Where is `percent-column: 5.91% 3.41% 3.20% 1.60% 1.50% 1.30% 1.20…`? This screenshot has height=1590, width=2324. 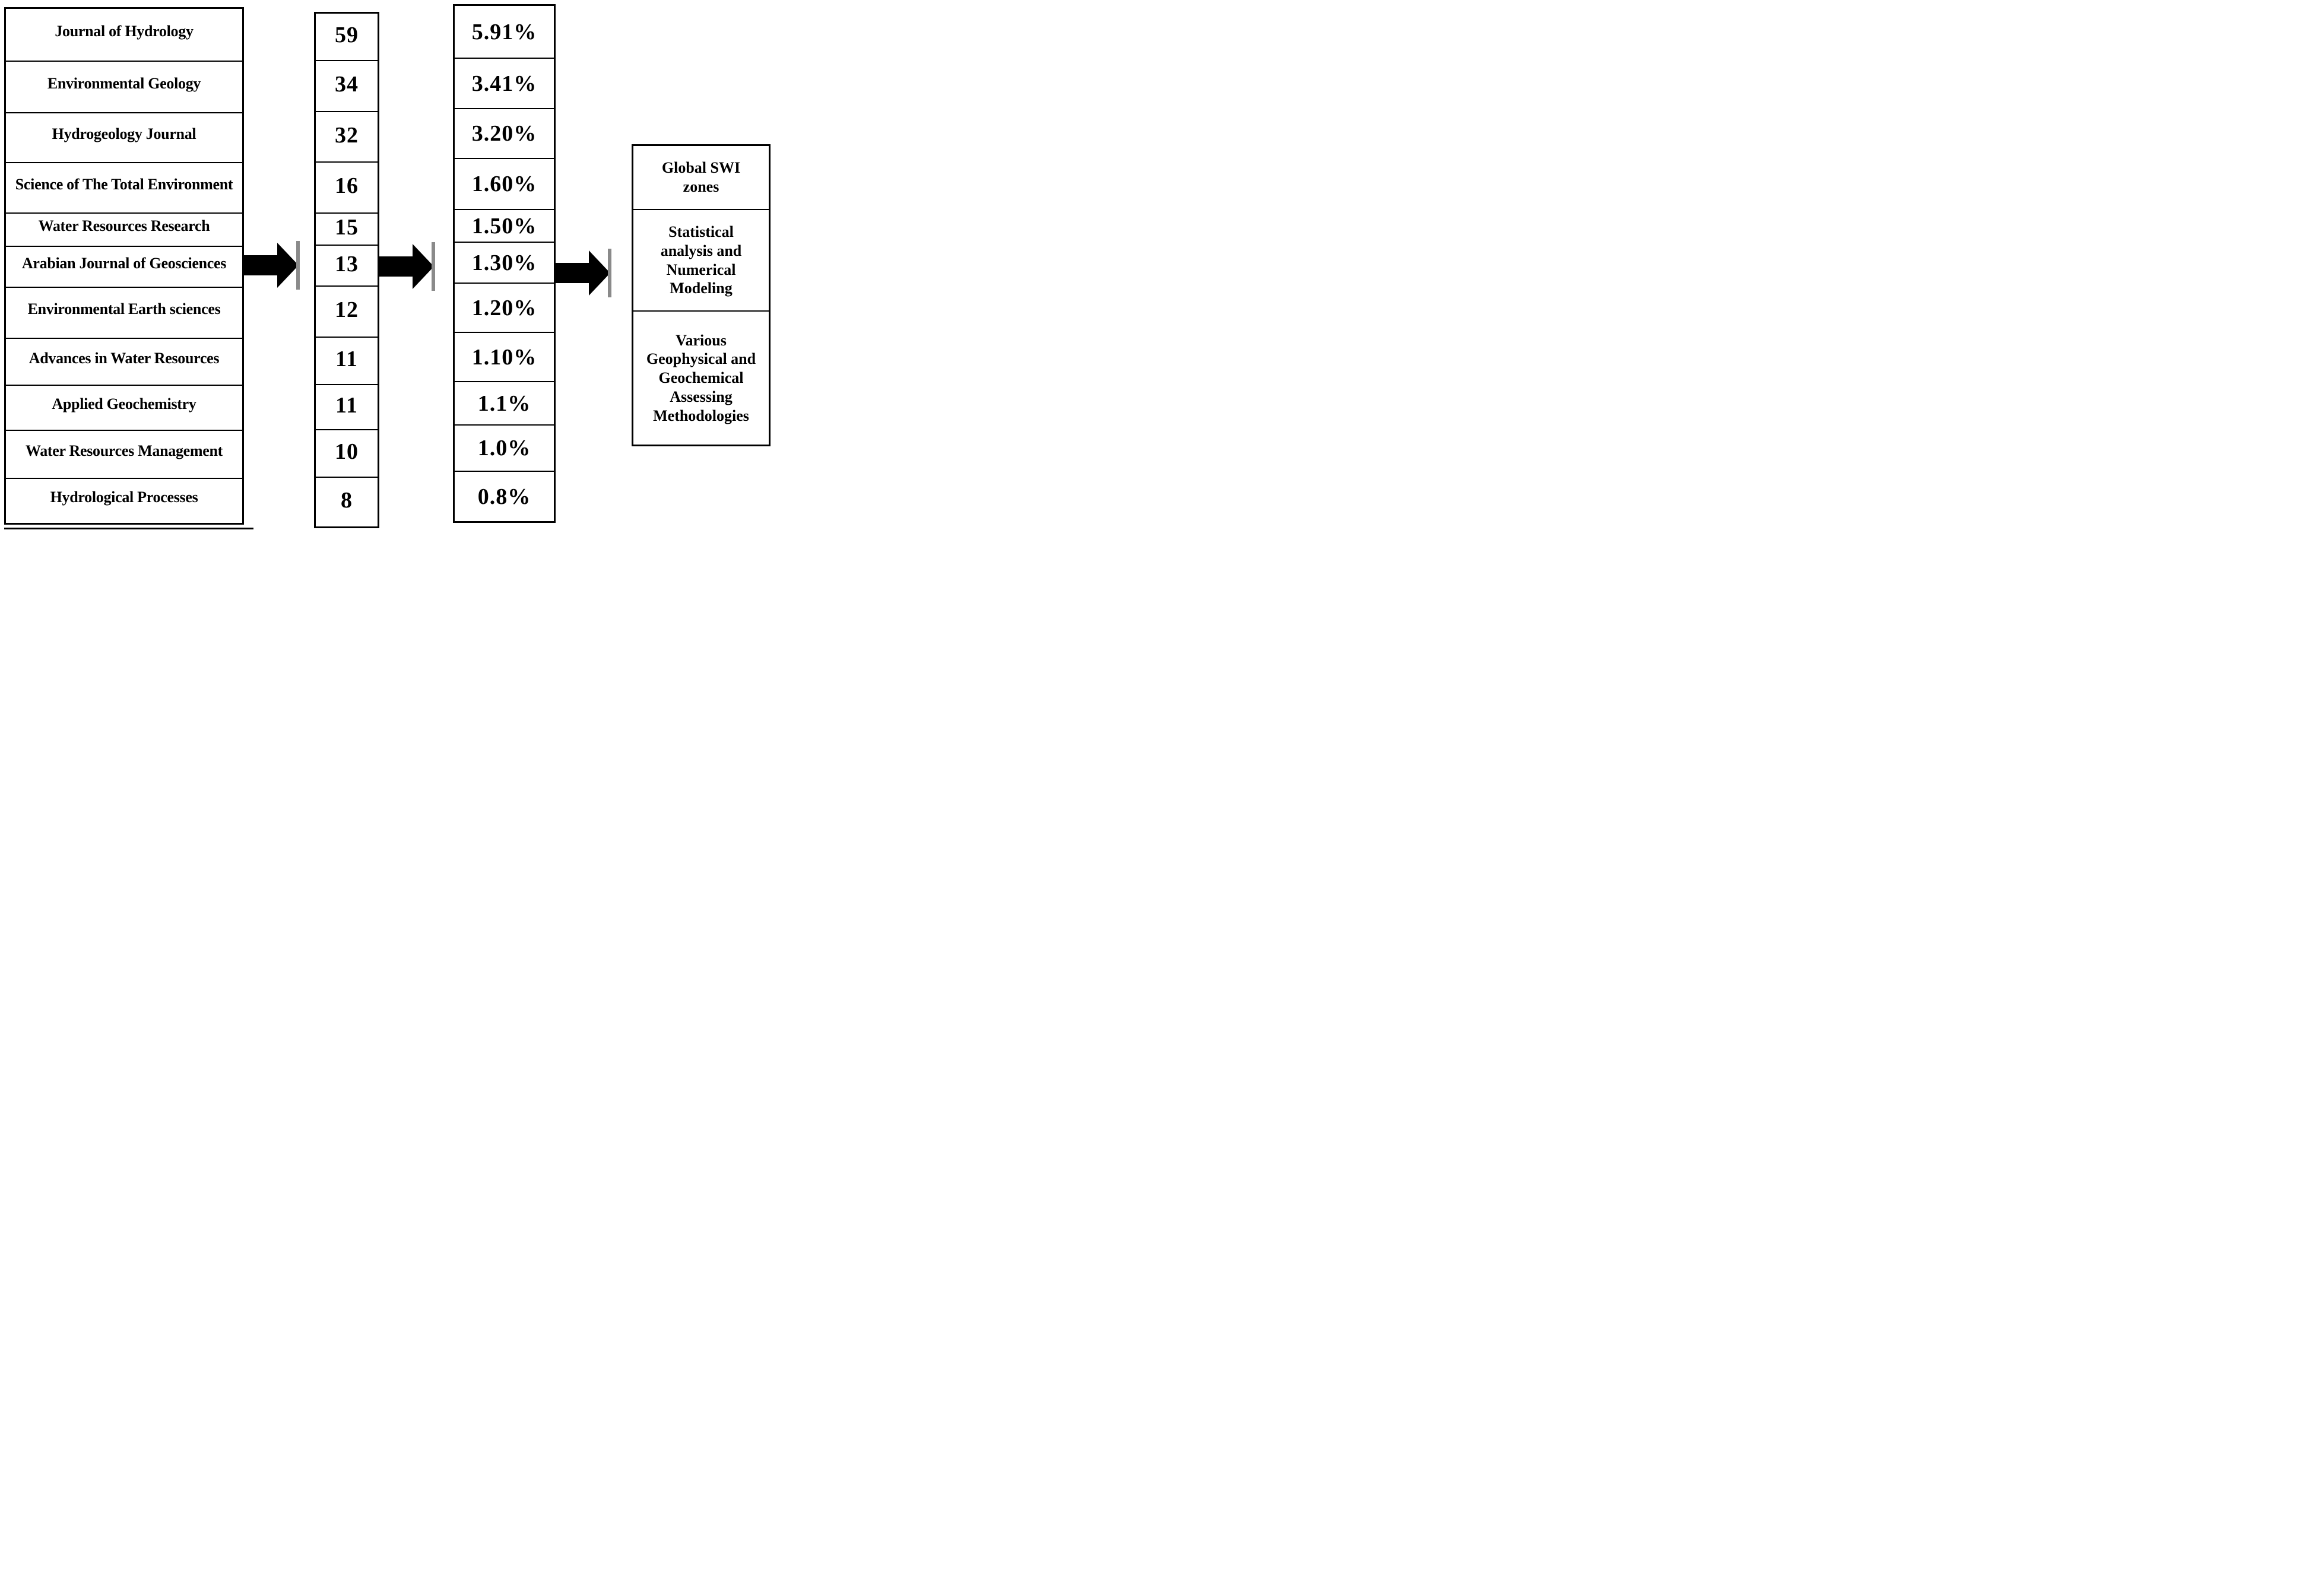 percent-column: 5.91% 3.41% 3.20% 1.60% 1.50% 1.30% 1.20… is located at coordinates (504, 263).